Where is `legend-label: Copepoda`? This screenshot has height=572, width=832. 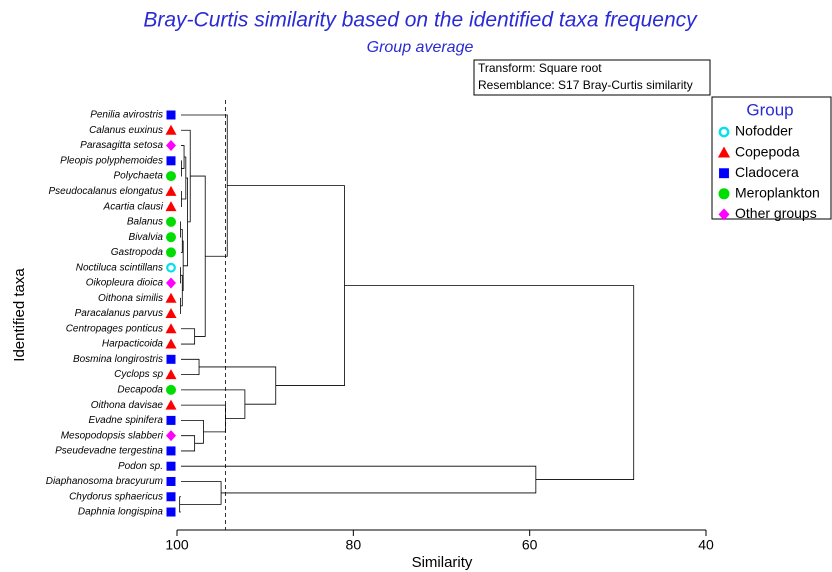
legend-label: Copepoda is located at coordinates (767, 151).